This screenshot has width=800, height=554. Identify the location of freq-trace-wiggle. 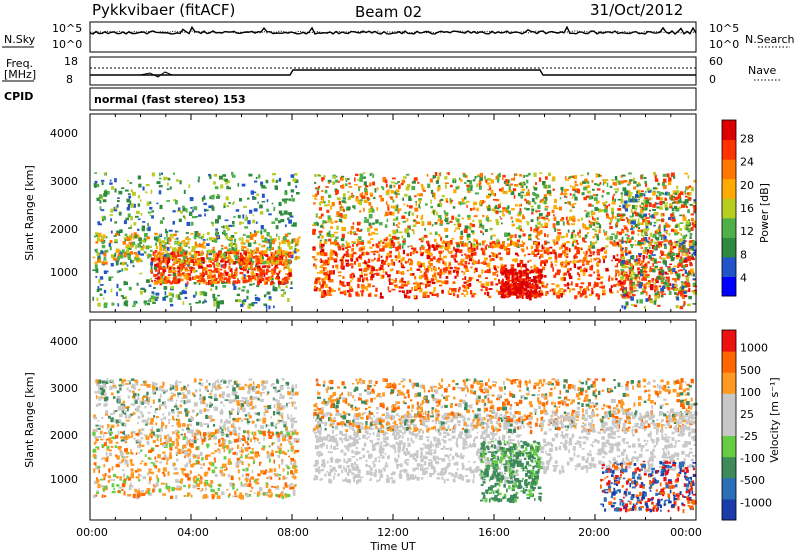
(156, 74).